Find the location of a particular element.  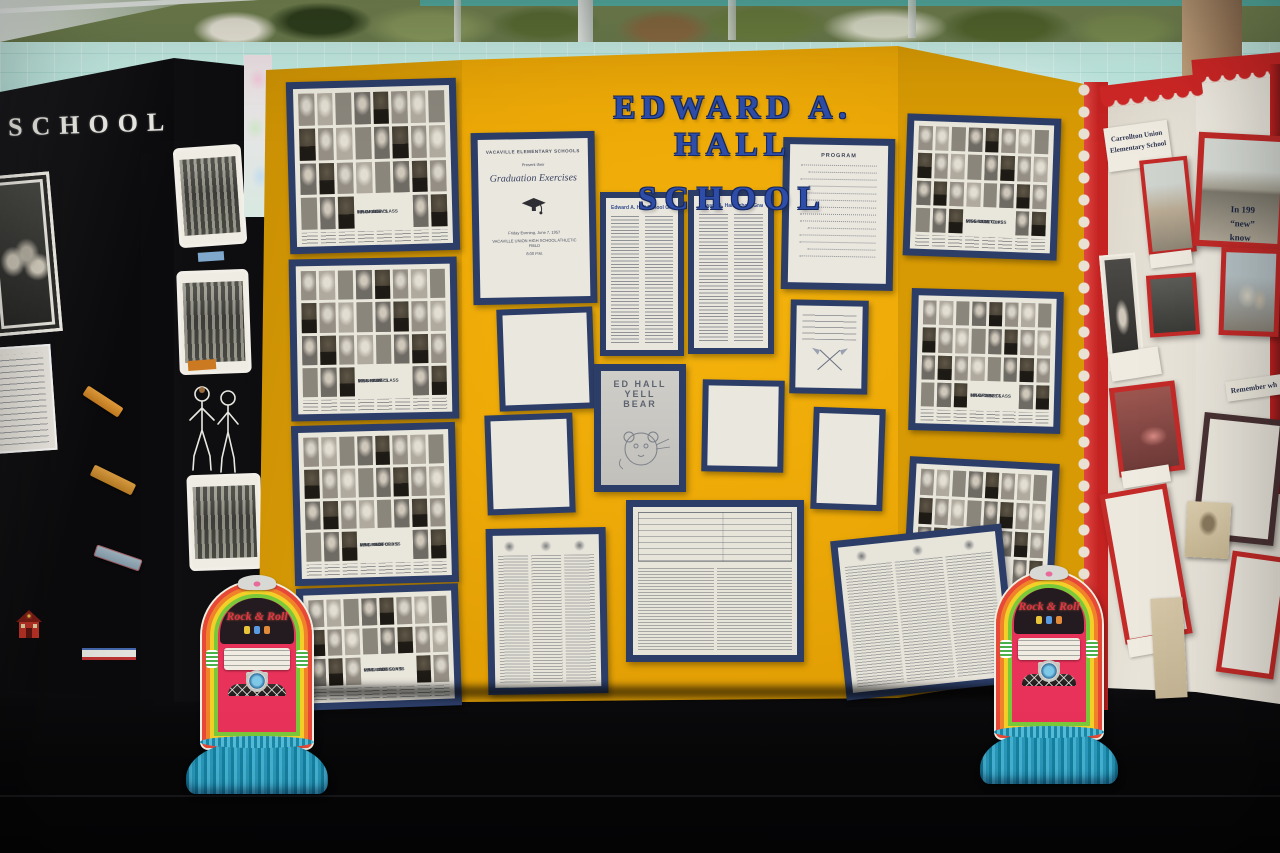

bear-drawing-mat: ED HALL YELL BEAR is located at coordinates (640, 428).